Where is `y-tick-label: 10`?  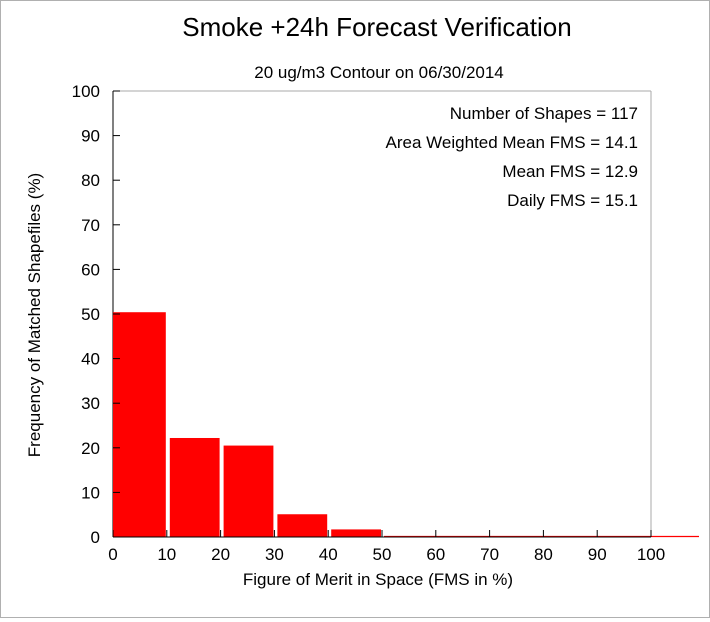 y-tick-label: 10 is located at coordinates (90, 492).